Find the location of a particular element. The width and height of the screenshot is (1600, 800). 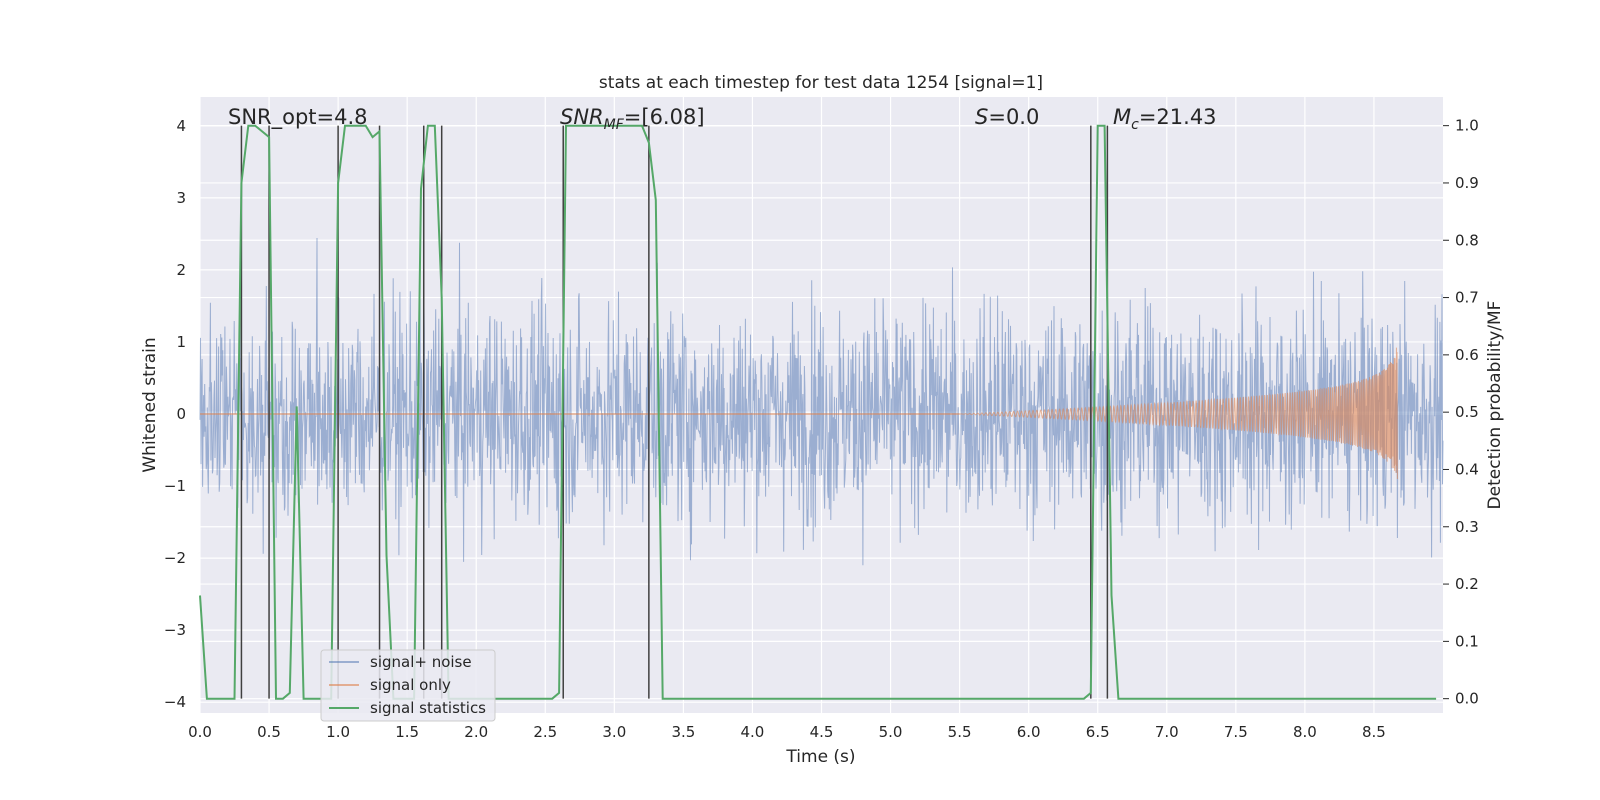

y-right-tick-label: 0.2 is located at coordinates (1467, 584).